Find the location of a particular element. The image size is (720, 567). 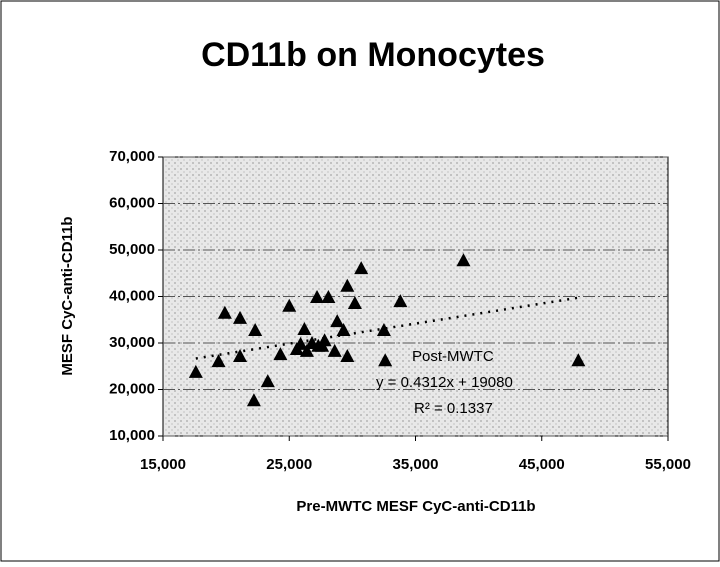

trendline-equation: y = 0.4312x + 19080 is located at coordinates (444, 382).